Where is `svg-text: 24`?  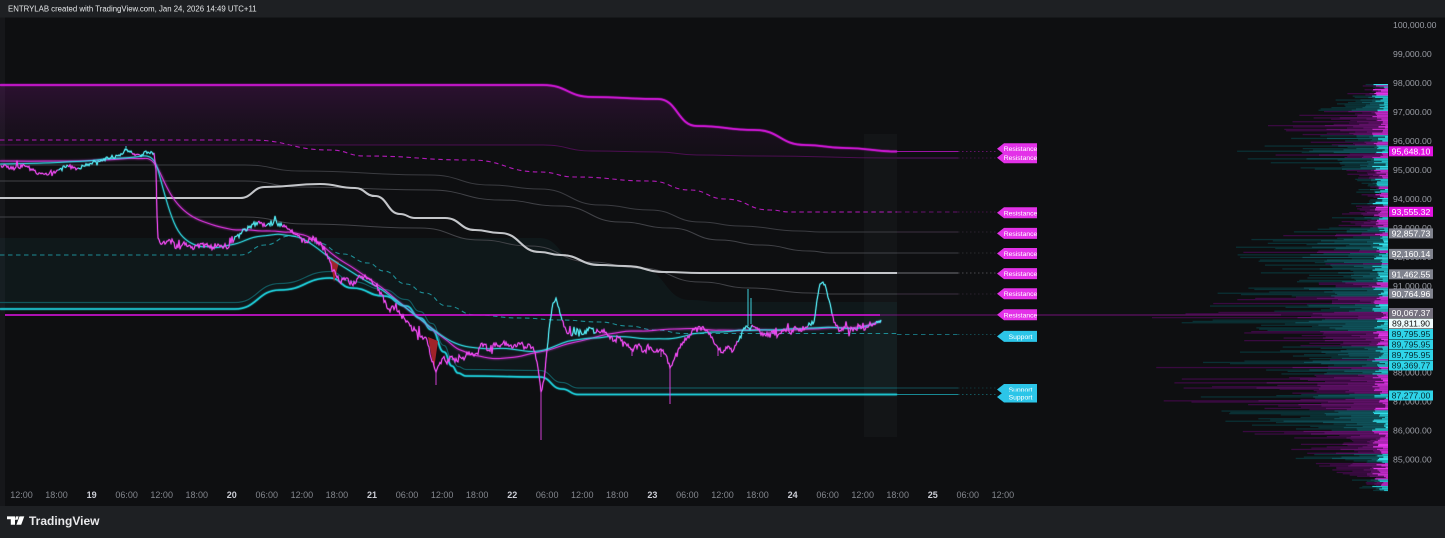
svg-text: 24 is located at coordinates (793, 495).